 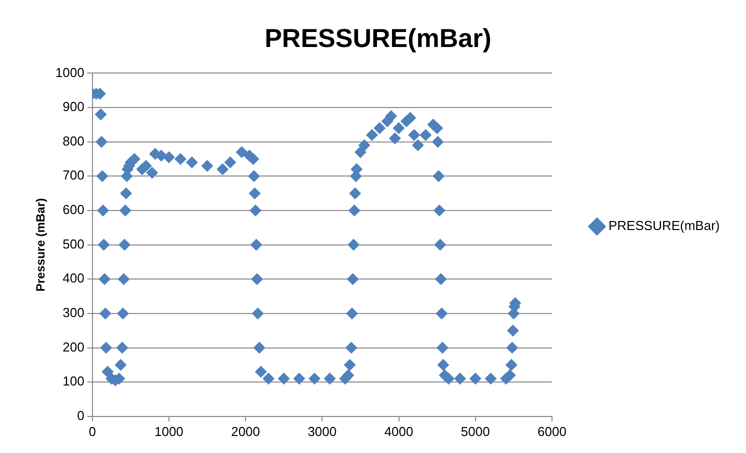 I want to click on x-tick-label: 0, so click(x=92, y=431).